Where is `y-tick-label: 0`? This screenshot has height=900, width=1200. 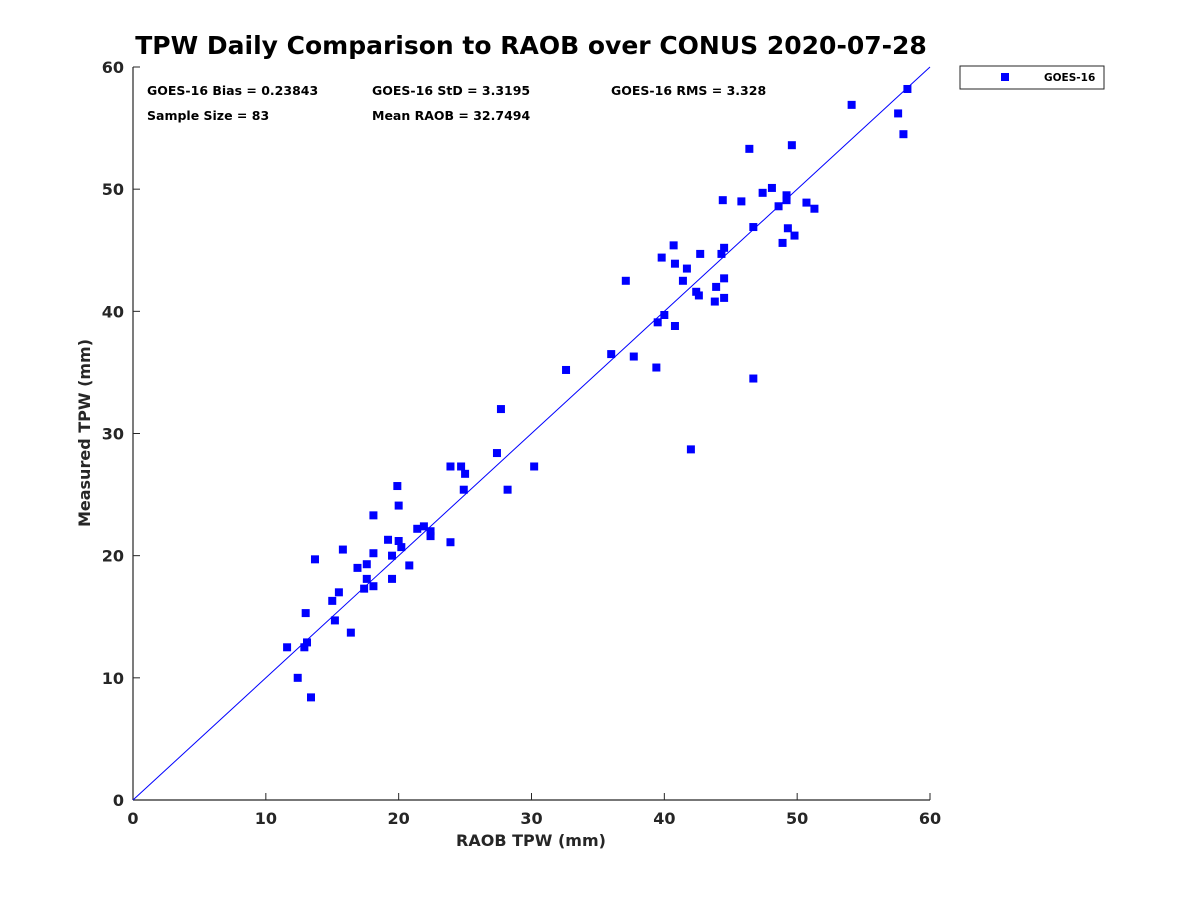 y-tick-label: 0 is located at coordinates (118, 800).